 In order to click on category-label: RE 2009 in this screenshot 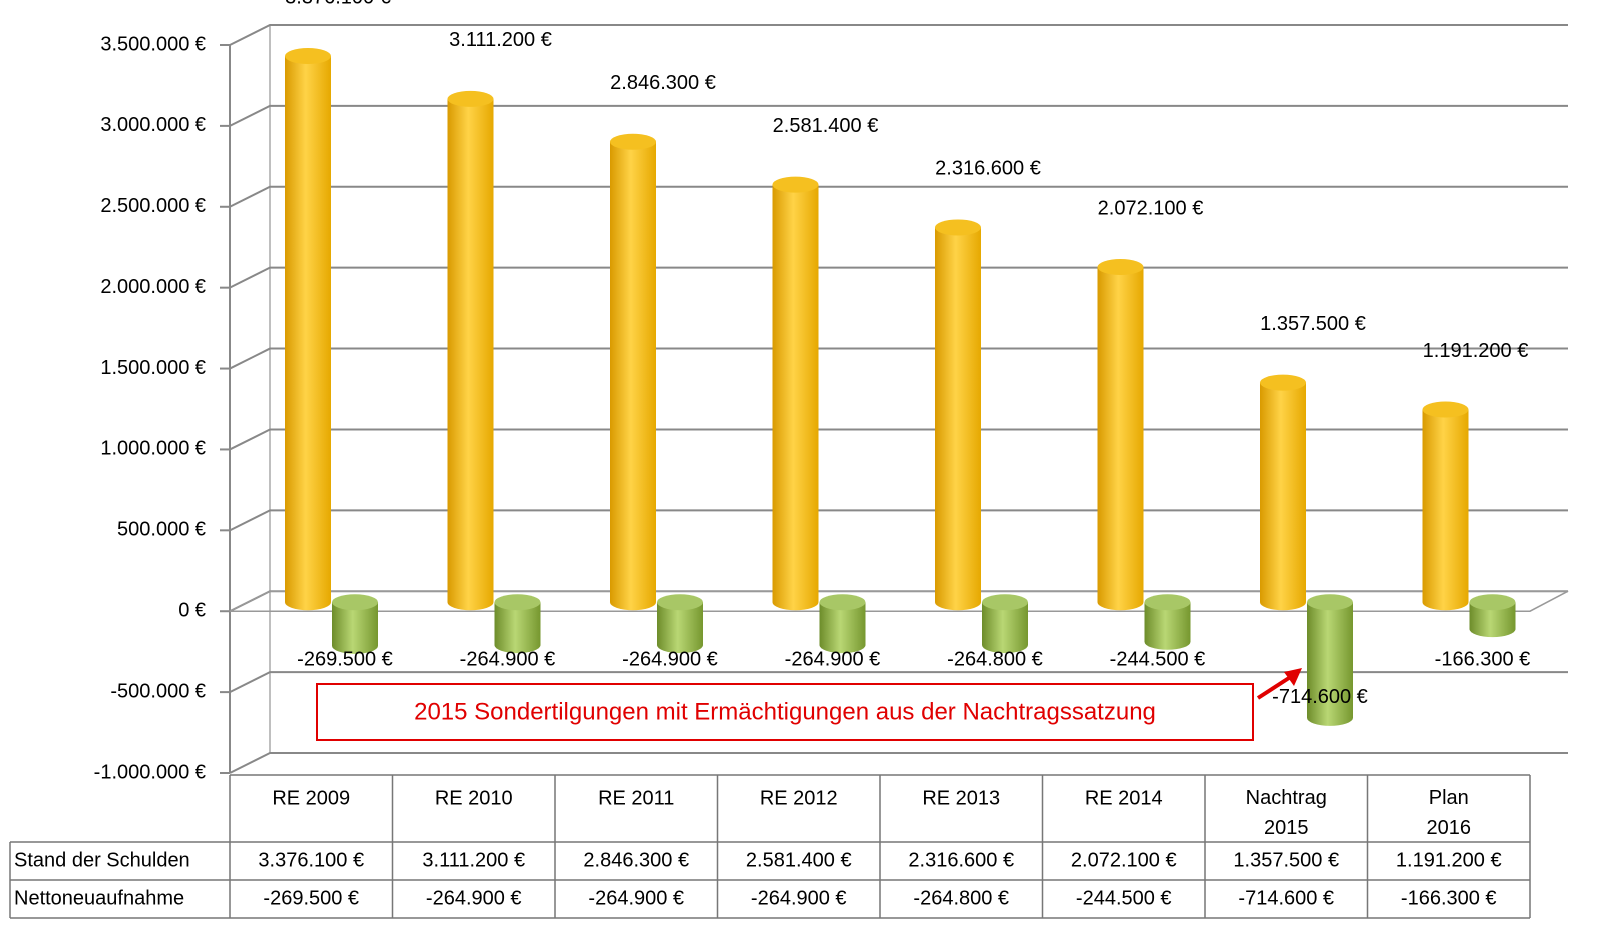, I will do `click(311, 798)`.